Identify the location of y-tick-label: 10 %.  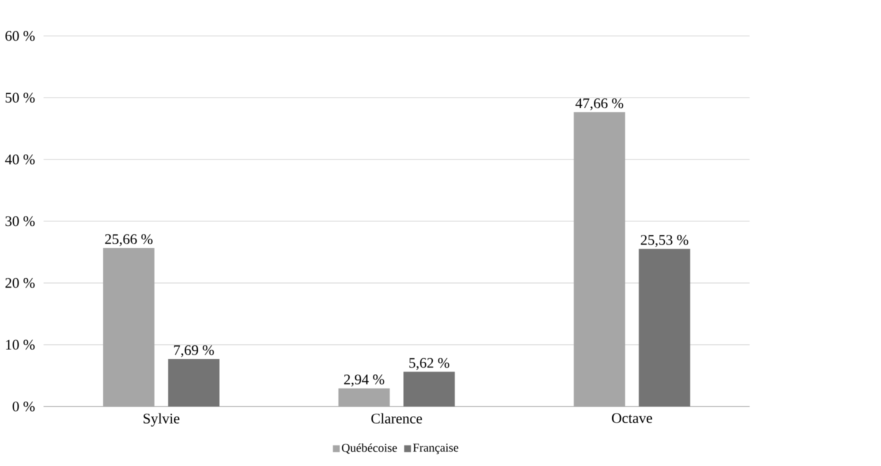
(20, 345).